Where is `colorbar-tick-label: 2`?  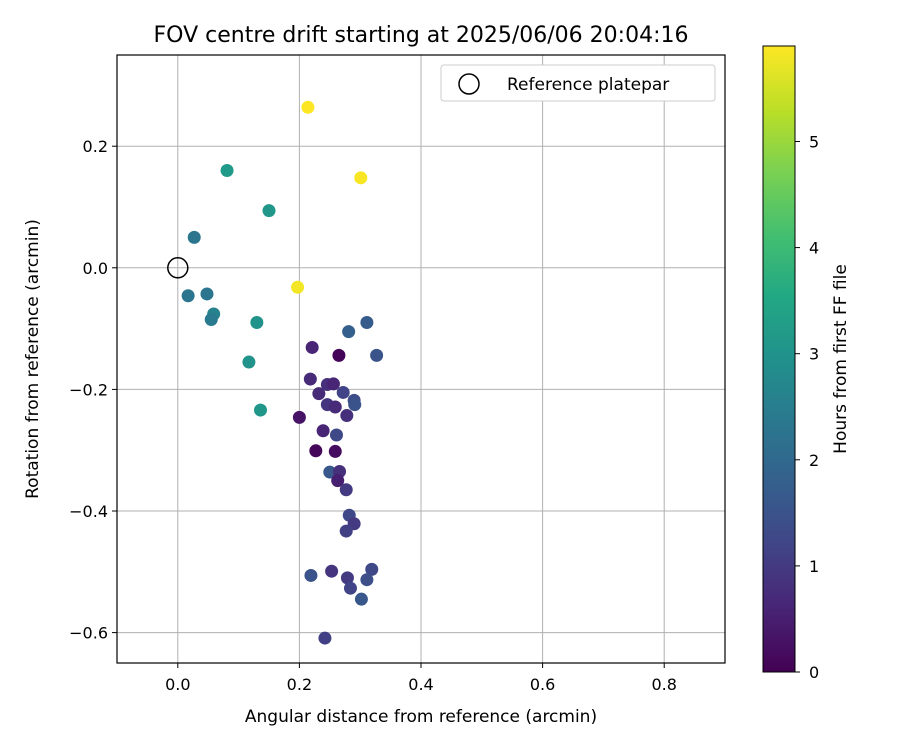 colorbar-tick-label: 2 is located at coordinates (814, 460).